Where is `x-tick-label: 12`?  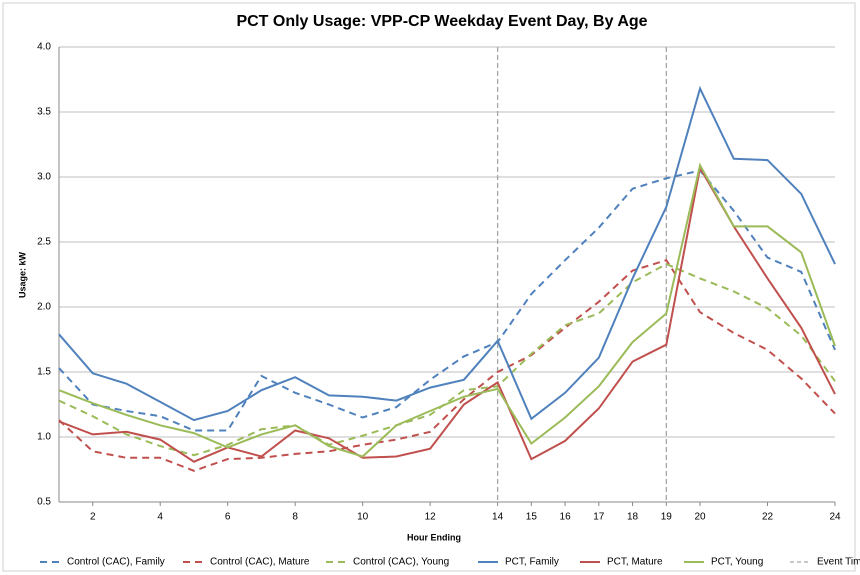 x-tick-label: 12 is located at coordinates (431, 517).